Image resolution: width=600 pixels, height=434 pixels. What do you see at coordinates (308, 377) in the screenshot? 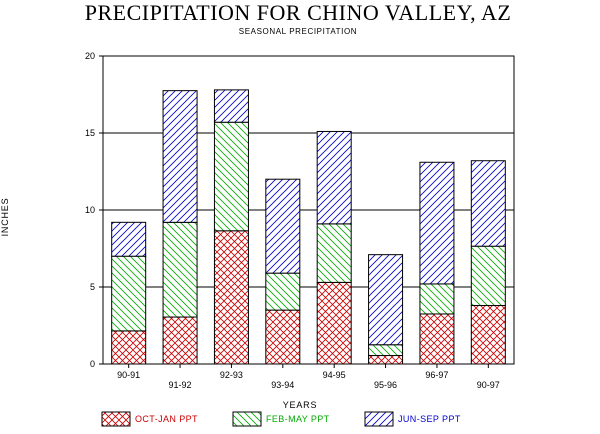
I see `x-axis-ticks: 90-91 91-92 92-93 93-94 94-95 95-96 96-97 90-97` at bounding box center [308, 377].